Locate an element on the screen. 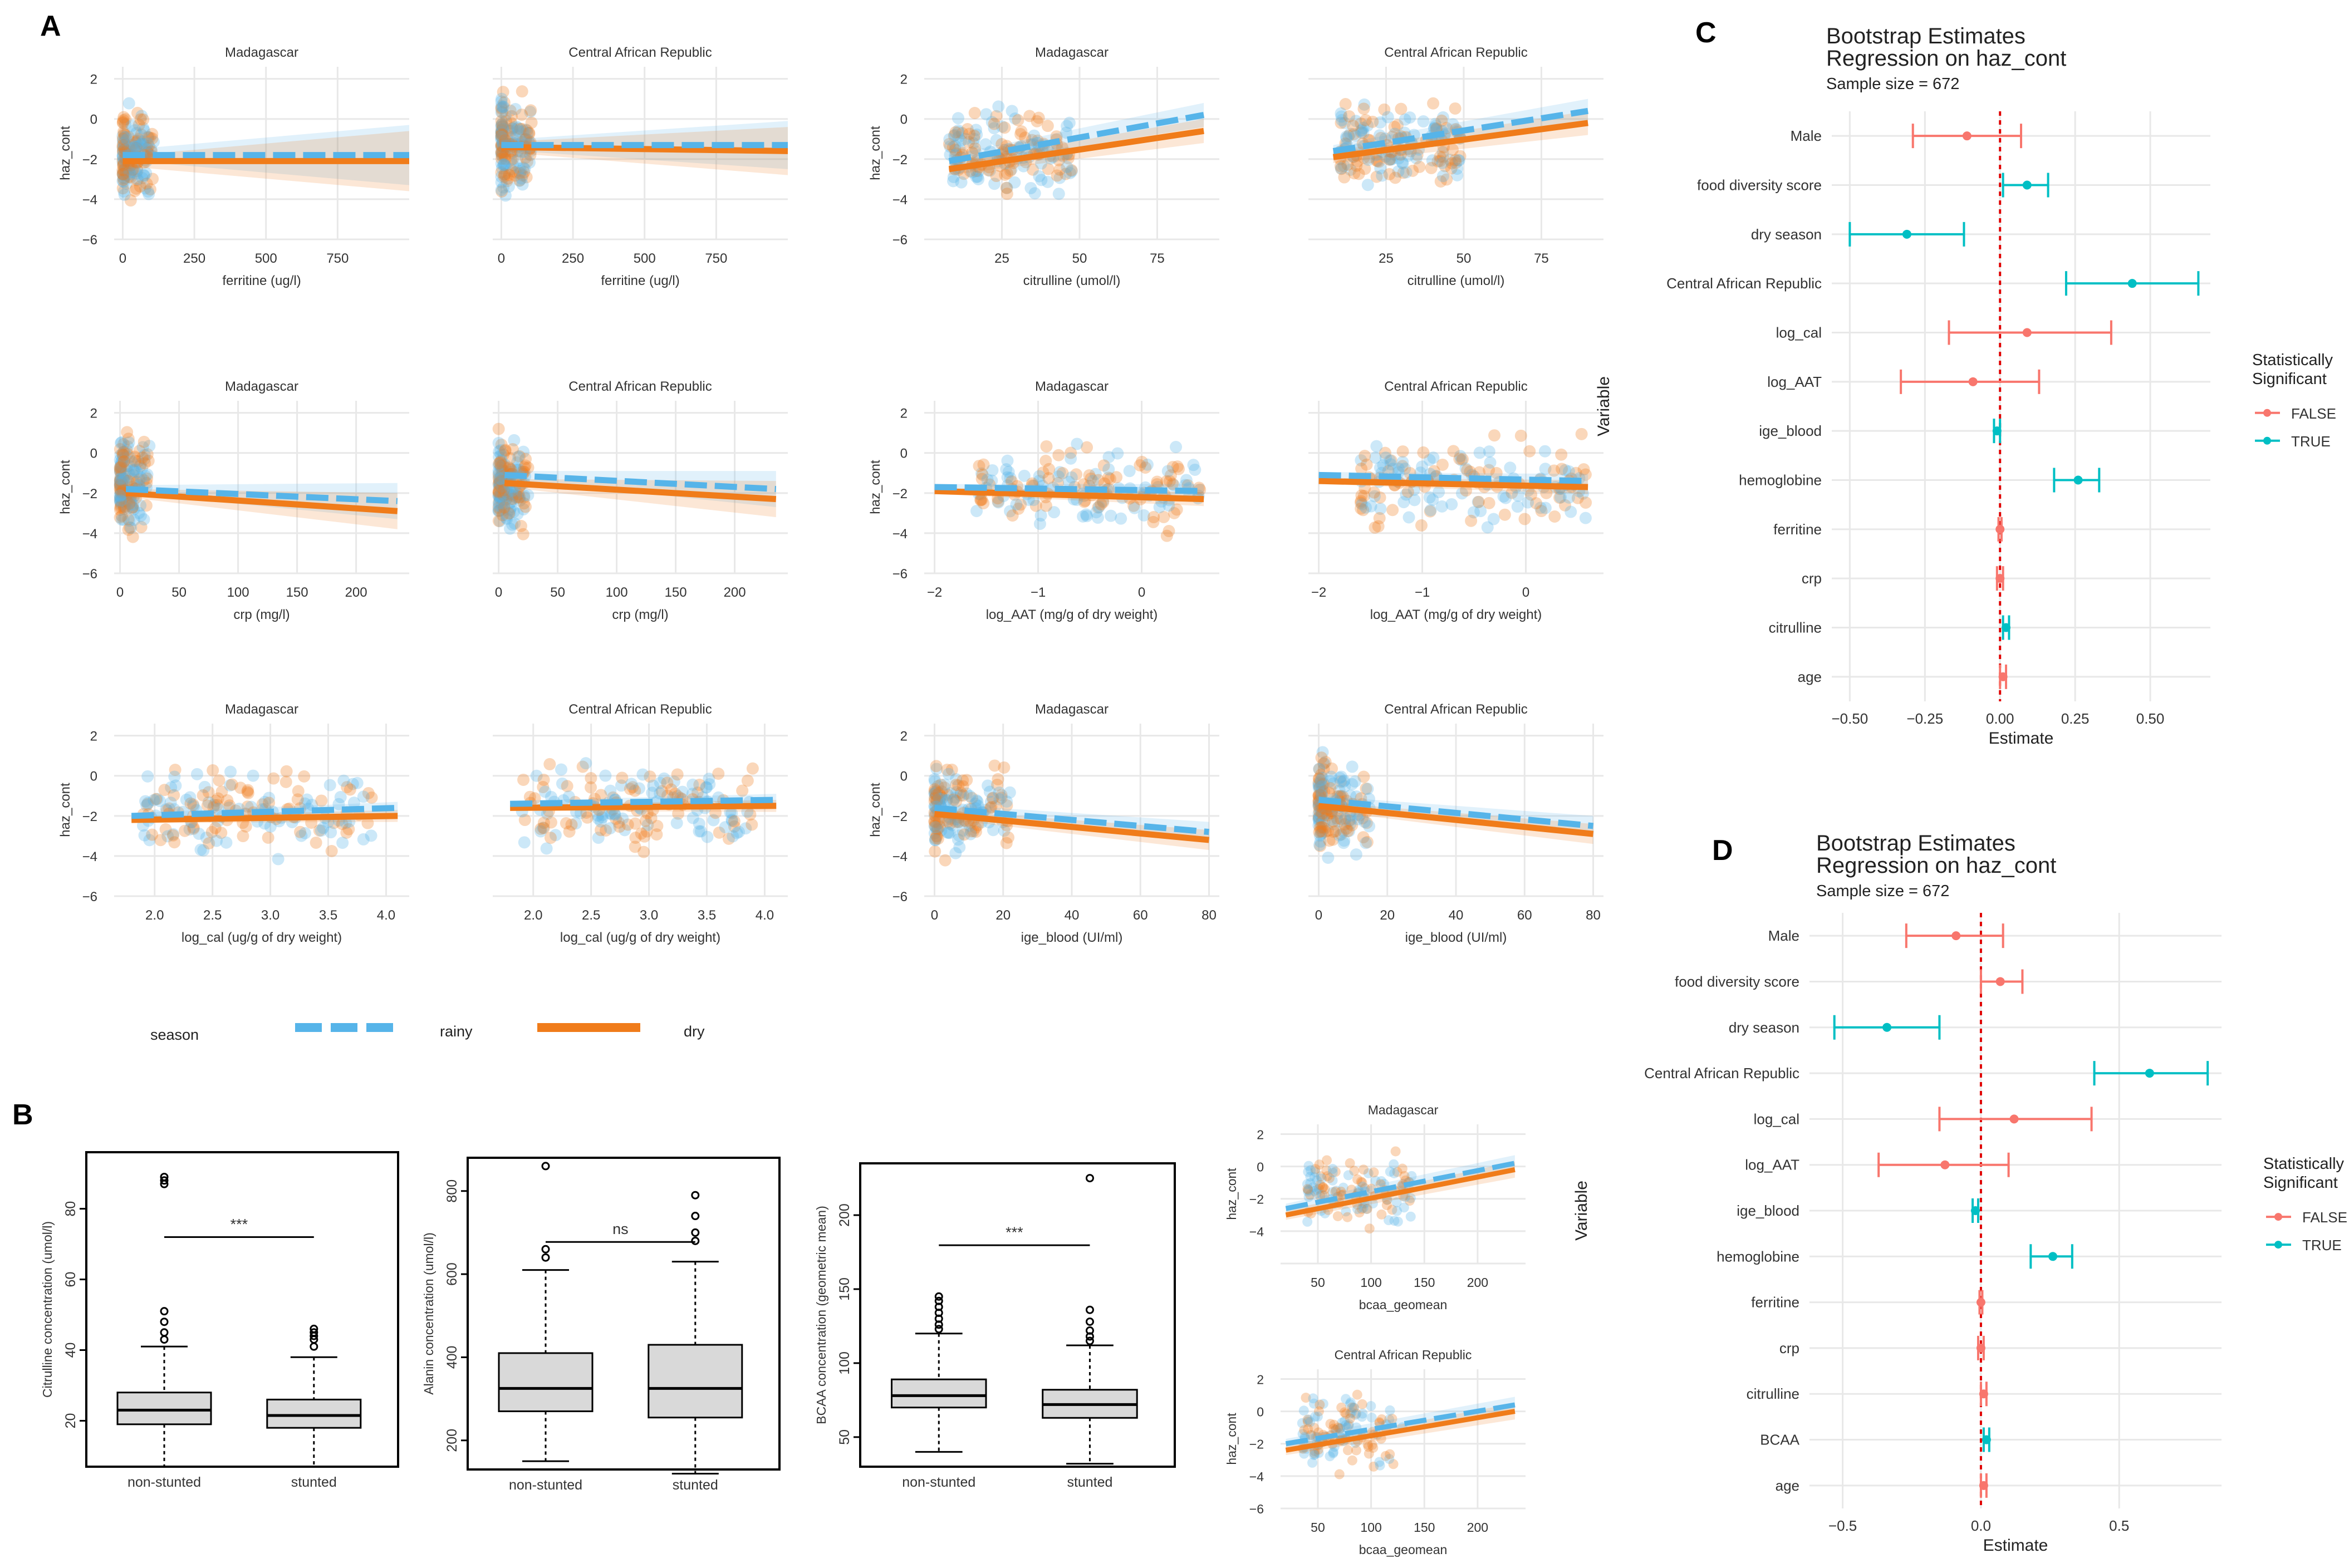 This screenshot has width=2349, height=1568. legend-swatch-point is located at coordinates (2267, 440).